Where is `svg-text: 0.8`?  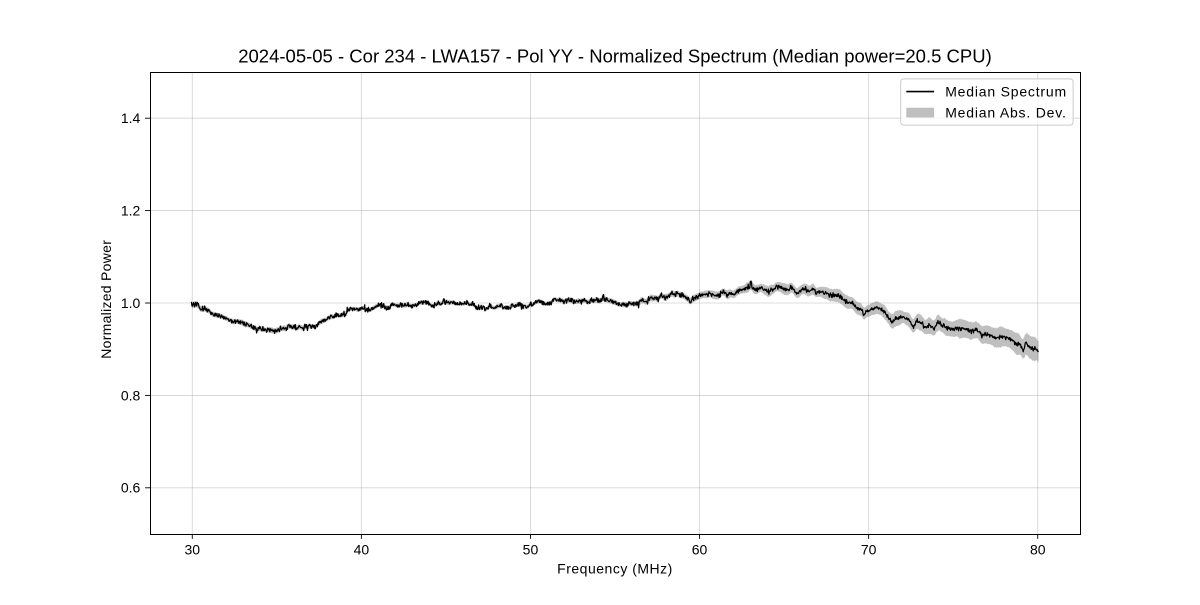 svg-text: 0.8 is located at coordinates (131, 395).